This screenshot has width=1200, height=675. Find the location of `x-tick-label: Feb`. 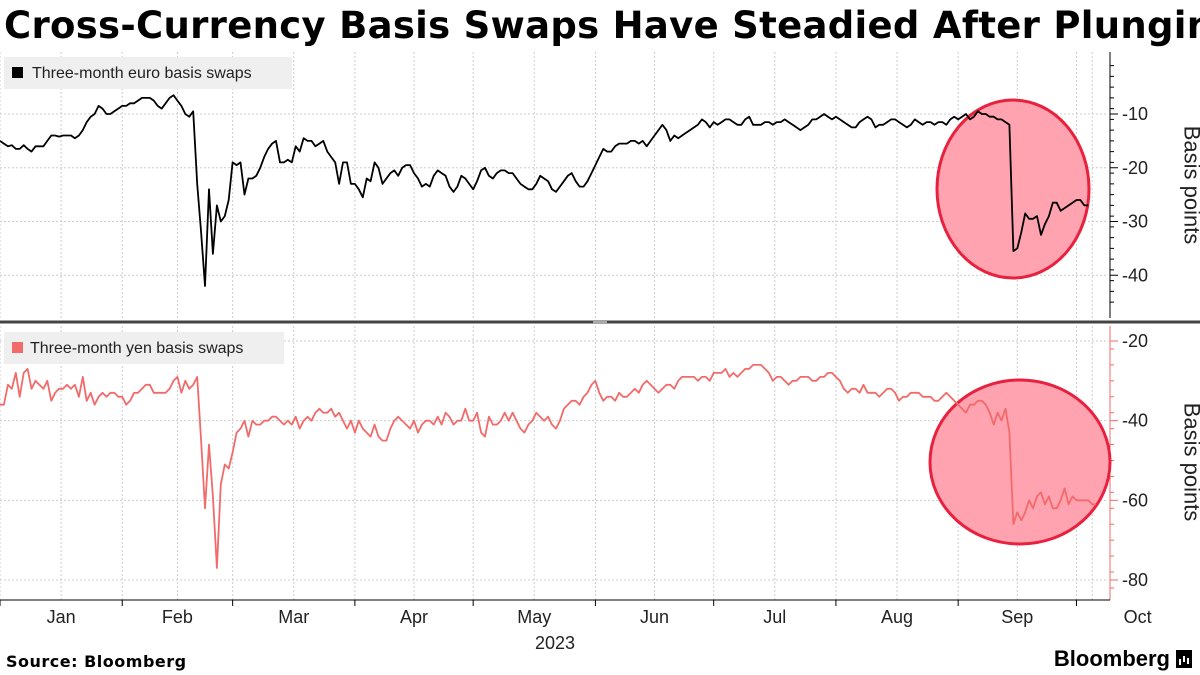

x-tick-label: Feb is located at coordinates (177, 617).